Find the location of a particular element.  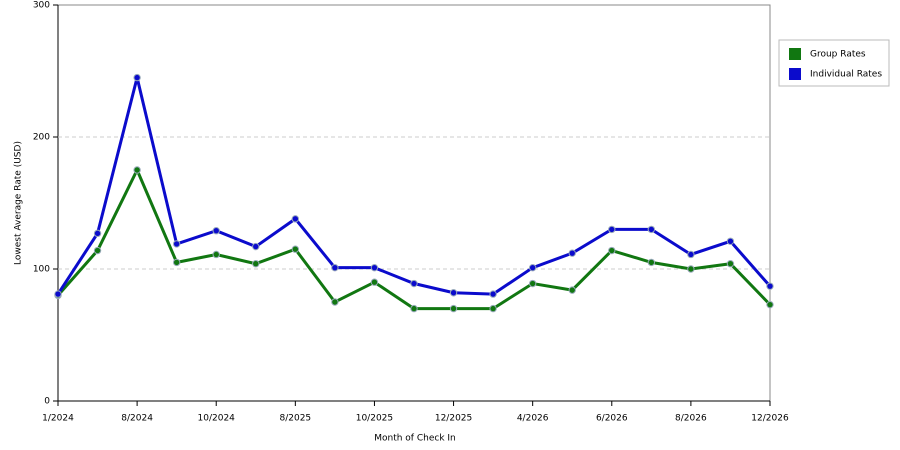

x-tick-label: 4/2026 is located at coordinates (533, 419).